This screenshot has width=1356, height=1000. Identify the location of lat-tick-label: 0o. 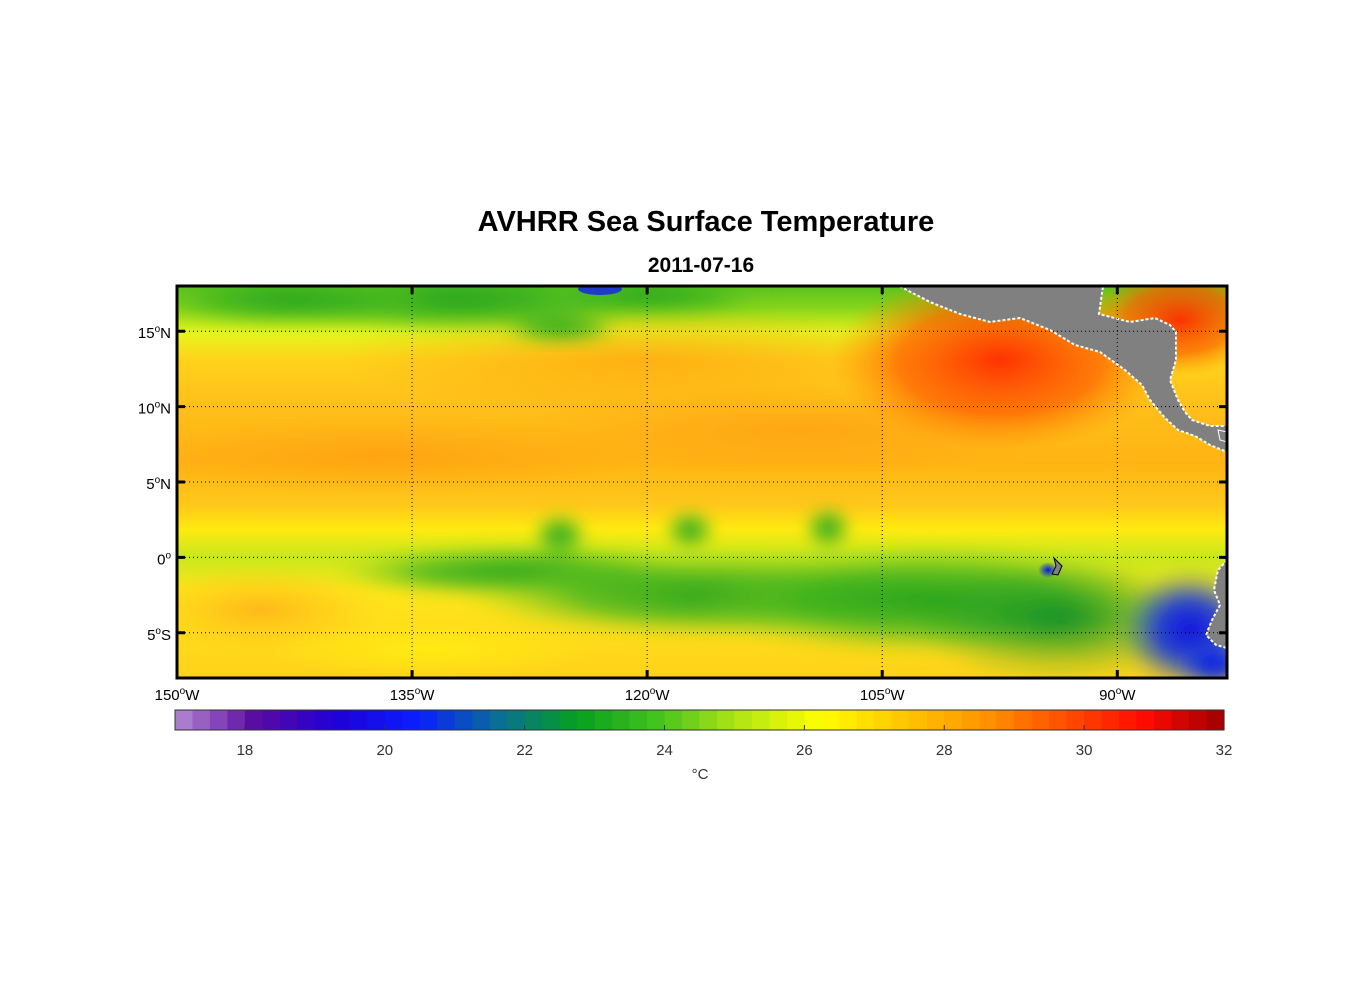
(164, 559).